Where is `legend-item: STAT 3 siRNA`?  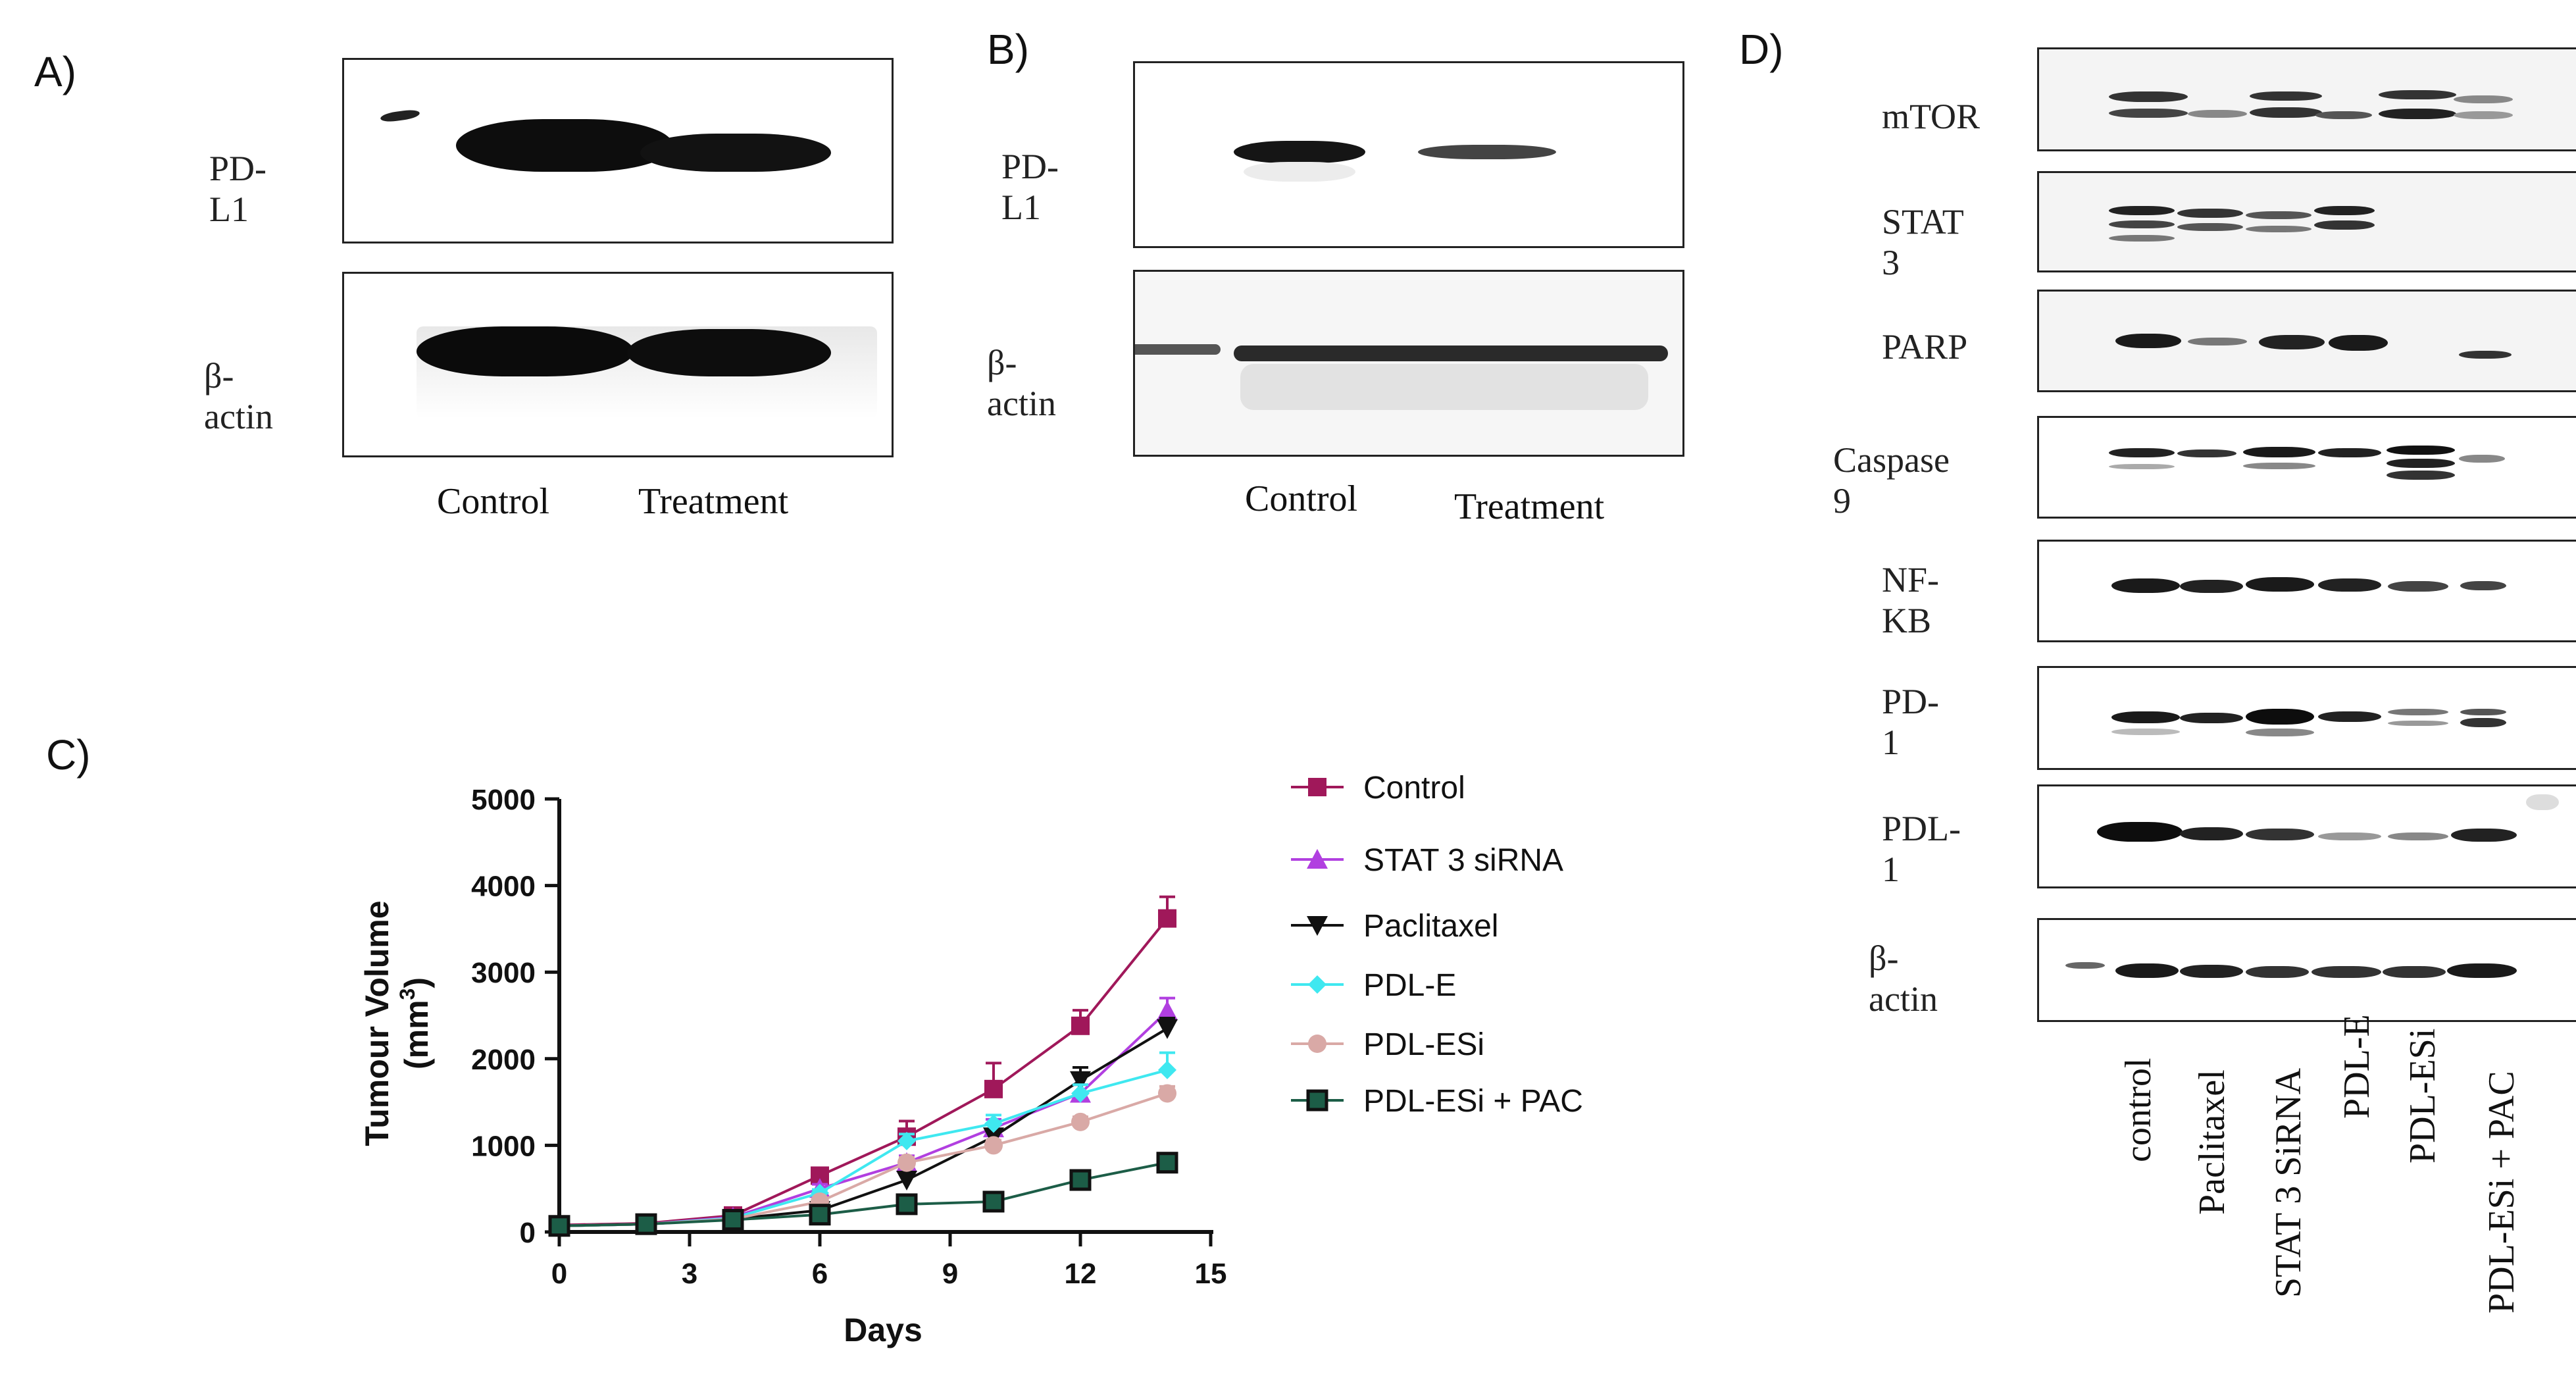
legend-item: STAT 3 siRNA is located at coordinates (1427, 860).